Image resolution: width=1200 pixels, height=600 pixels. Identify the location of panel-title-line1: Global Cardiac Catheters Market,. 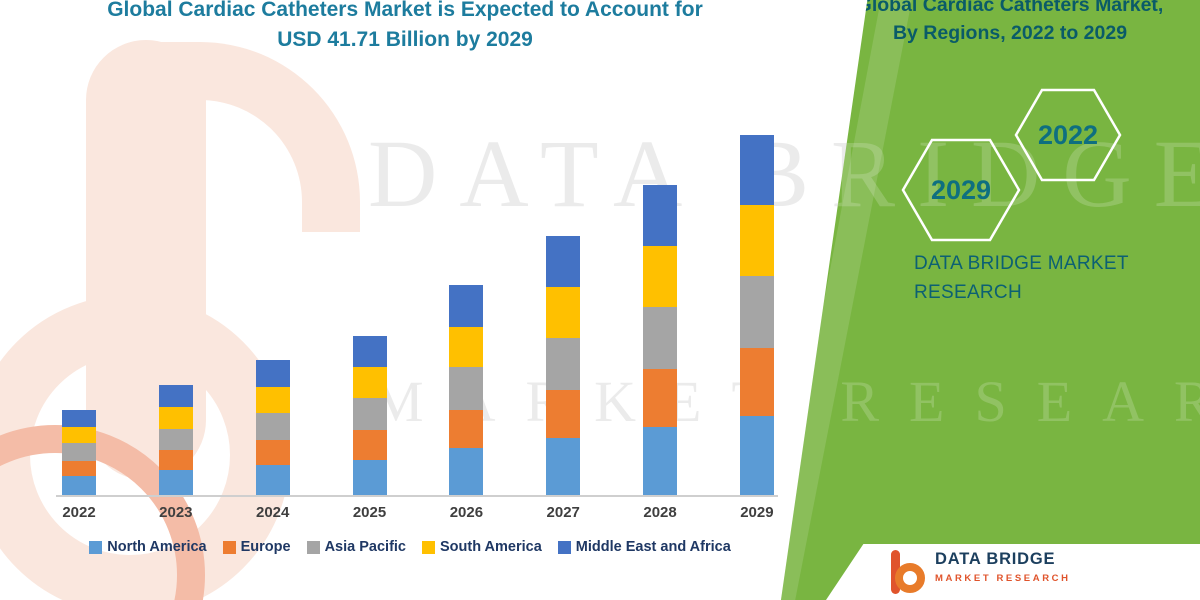
(1010, 8).